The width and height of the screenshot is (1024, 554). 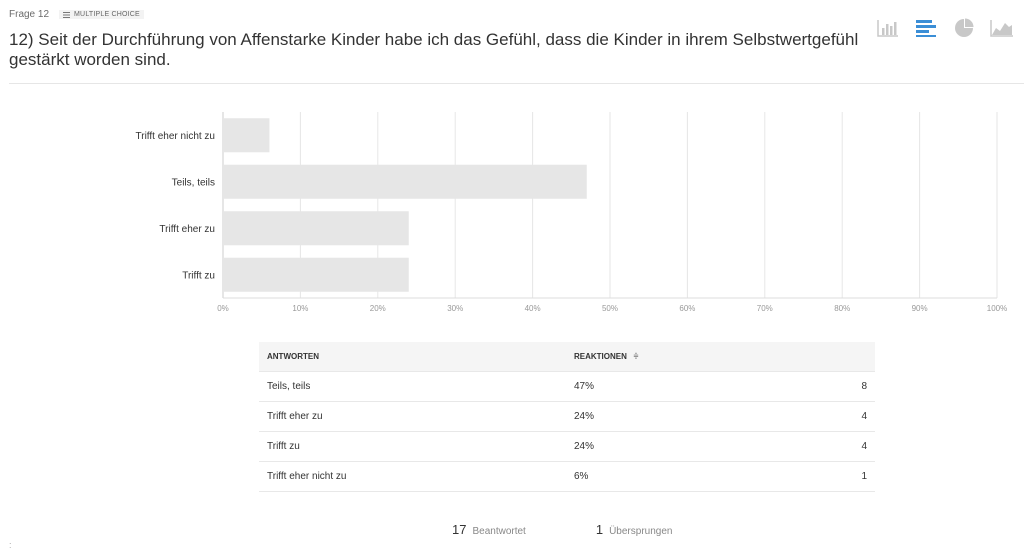 I want to click on question-type-badge: MULTIPLE CHOICE, so click(x=101, y=14).